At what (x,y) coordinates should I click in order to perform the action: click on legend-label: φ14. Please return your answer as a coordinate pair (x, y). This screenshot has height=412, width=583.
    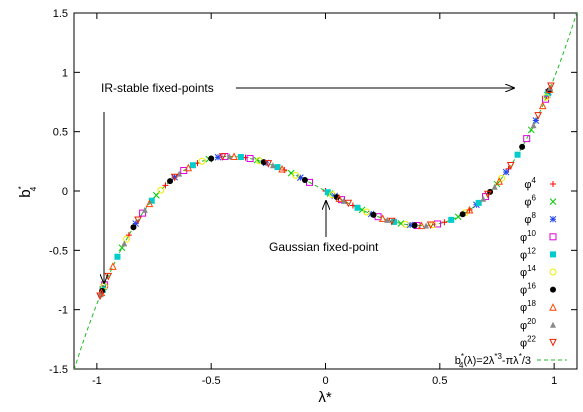
    Looking at the image, I should click on (528, 271).